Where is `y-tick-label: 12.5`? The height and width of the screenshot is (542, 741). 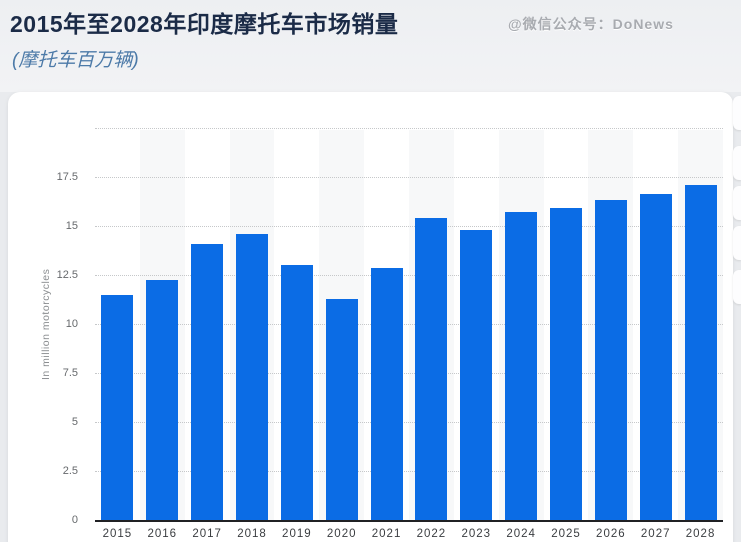
y-tick-label: 12.5 is located at coordinates (67, 275).